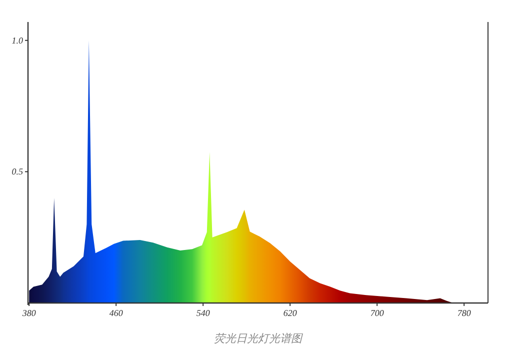  What do you see at coordinates (203, 313) in the screenshot?
I see `x-tick-label: 540` at bounding box center [203, 313].